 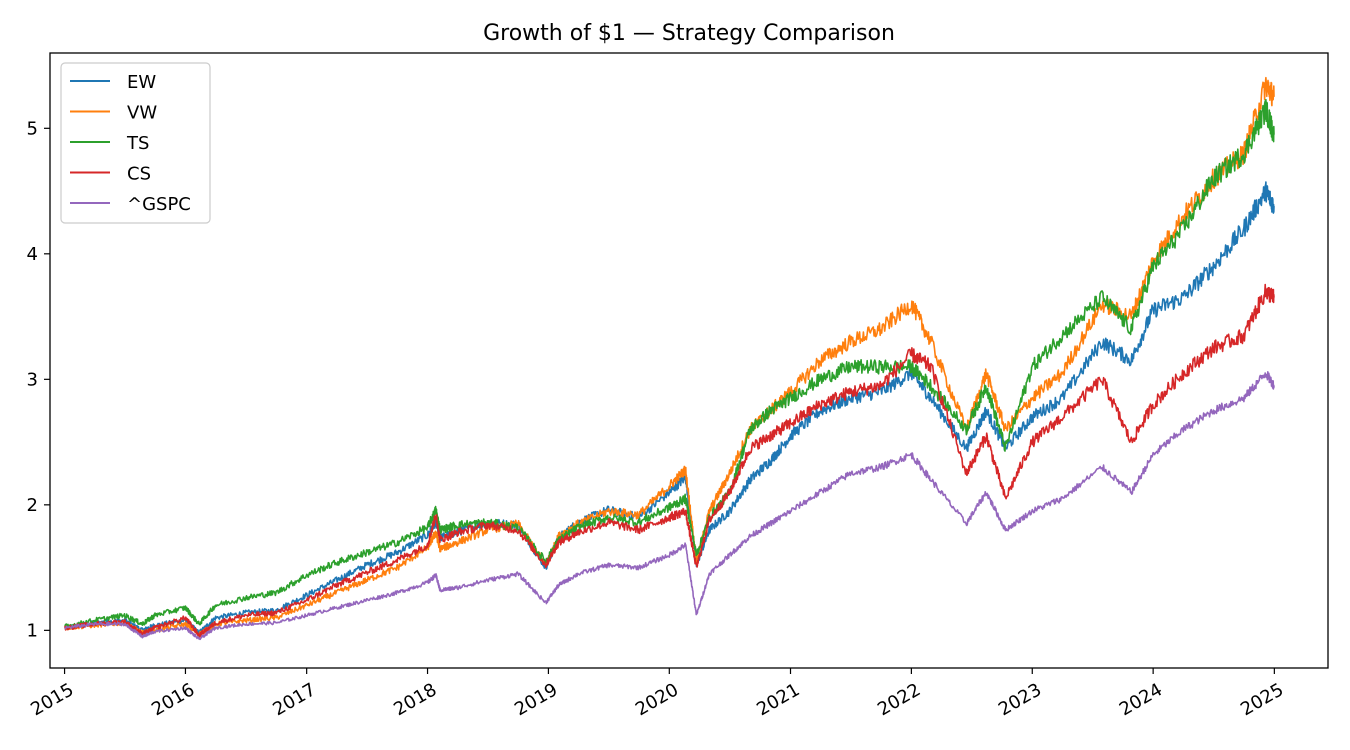 I want to click on y-tick-label: 5, so click(x=32, y=128).